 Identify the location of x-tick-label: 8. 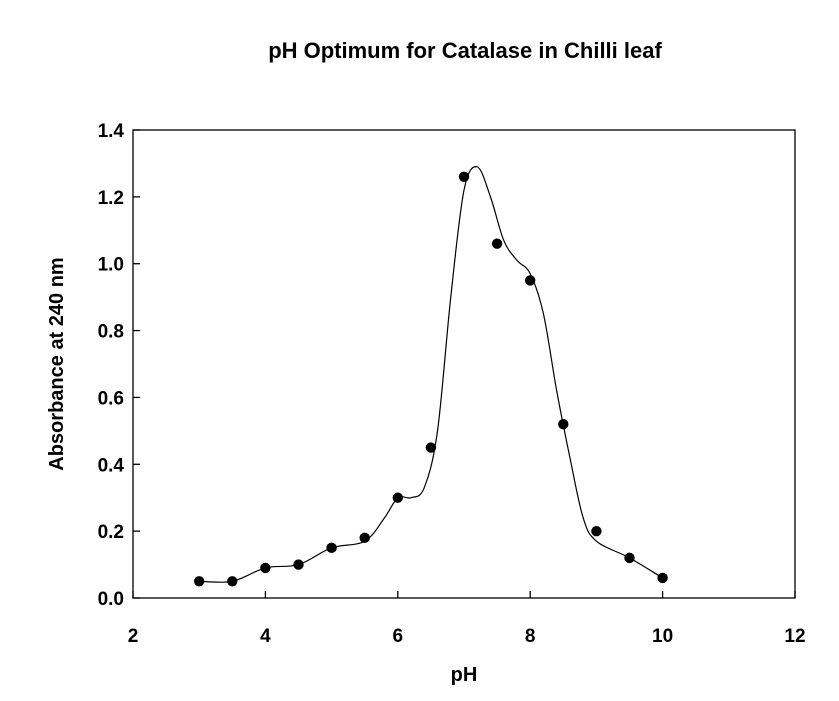
(530, 636).